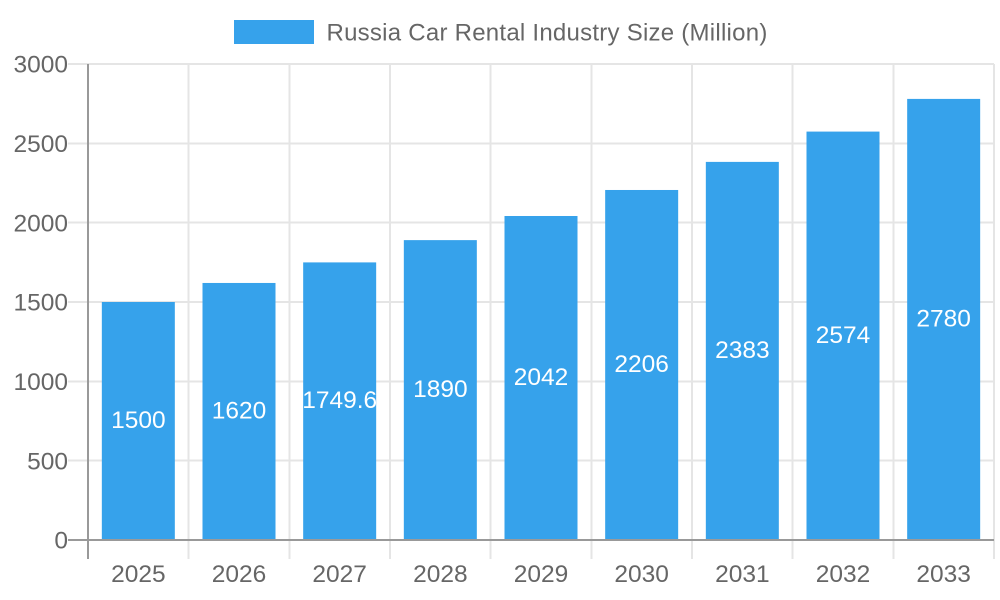  What do you see at coordinates (641, 364) in the screenshot?
I see `svg-text: 2206` at bounding box center [641, 364].